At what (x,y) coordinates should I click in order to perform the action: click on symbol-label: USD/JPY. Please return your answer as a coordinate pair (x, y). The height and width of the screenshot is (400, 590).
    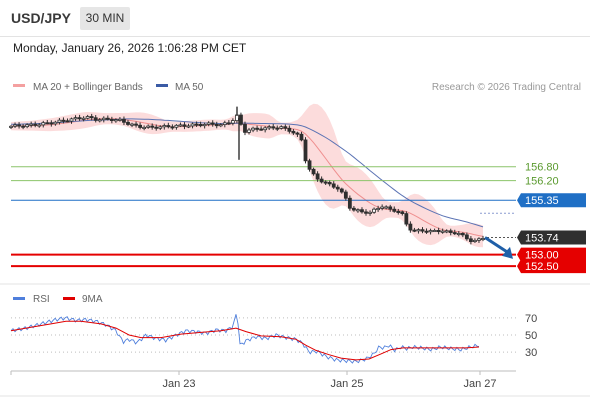
    Looking at the image, I should click on (41, 18).